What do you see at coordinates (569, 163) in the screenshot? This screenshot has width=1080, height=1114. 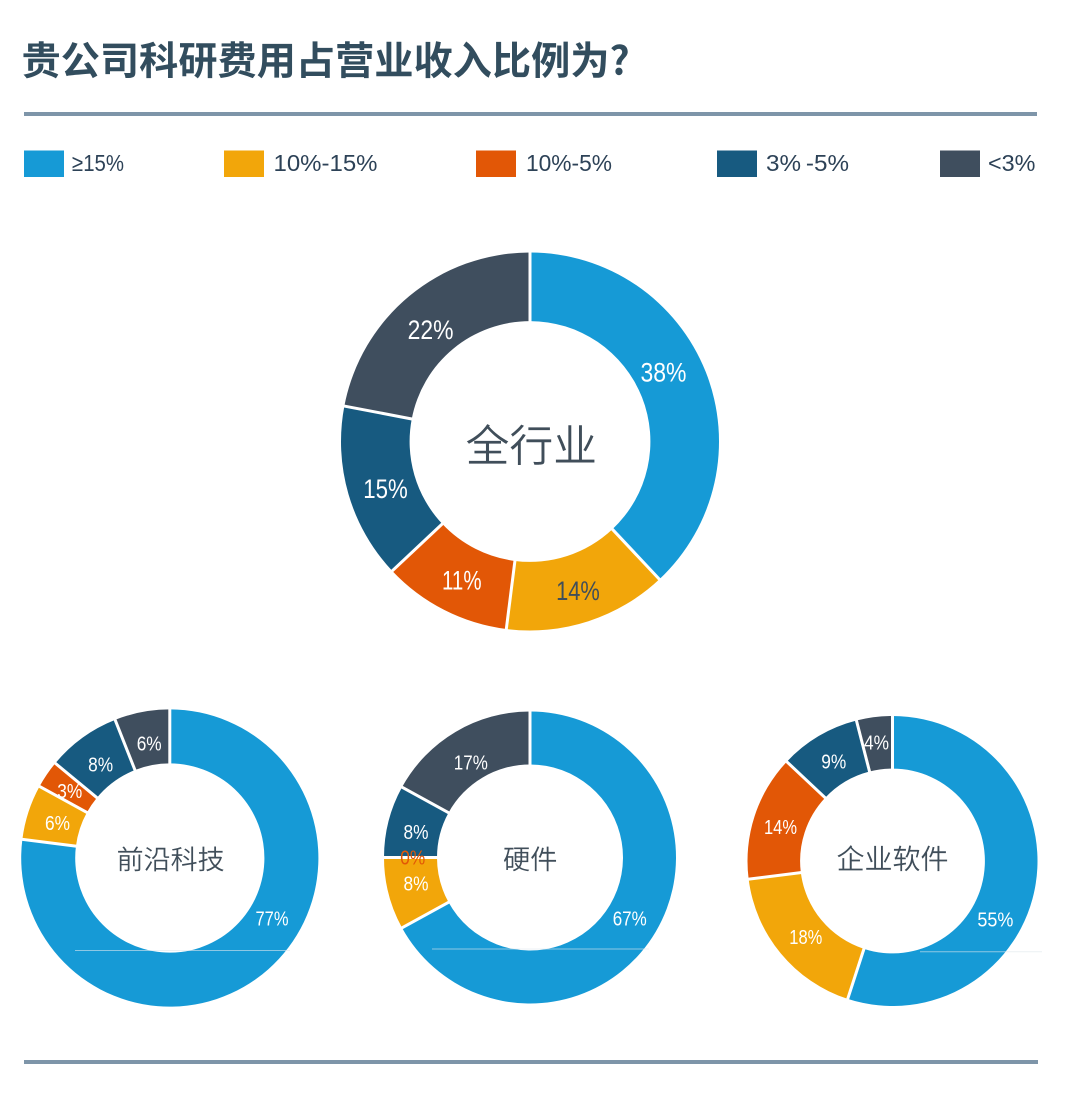 I see `svg-text: 10%-5%` at bounding box center [569, 163].